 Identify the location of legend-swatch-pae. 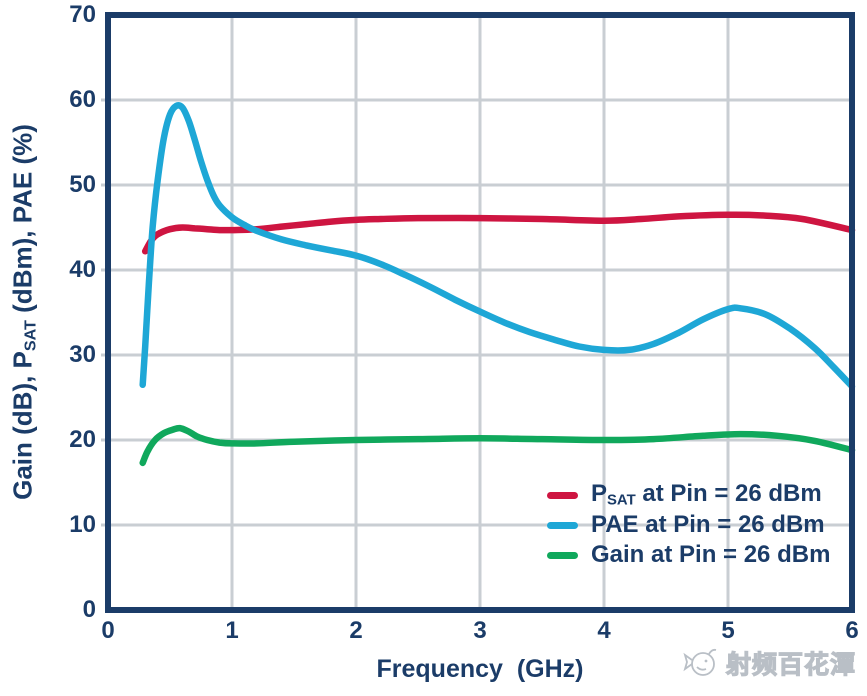
(562, 525).